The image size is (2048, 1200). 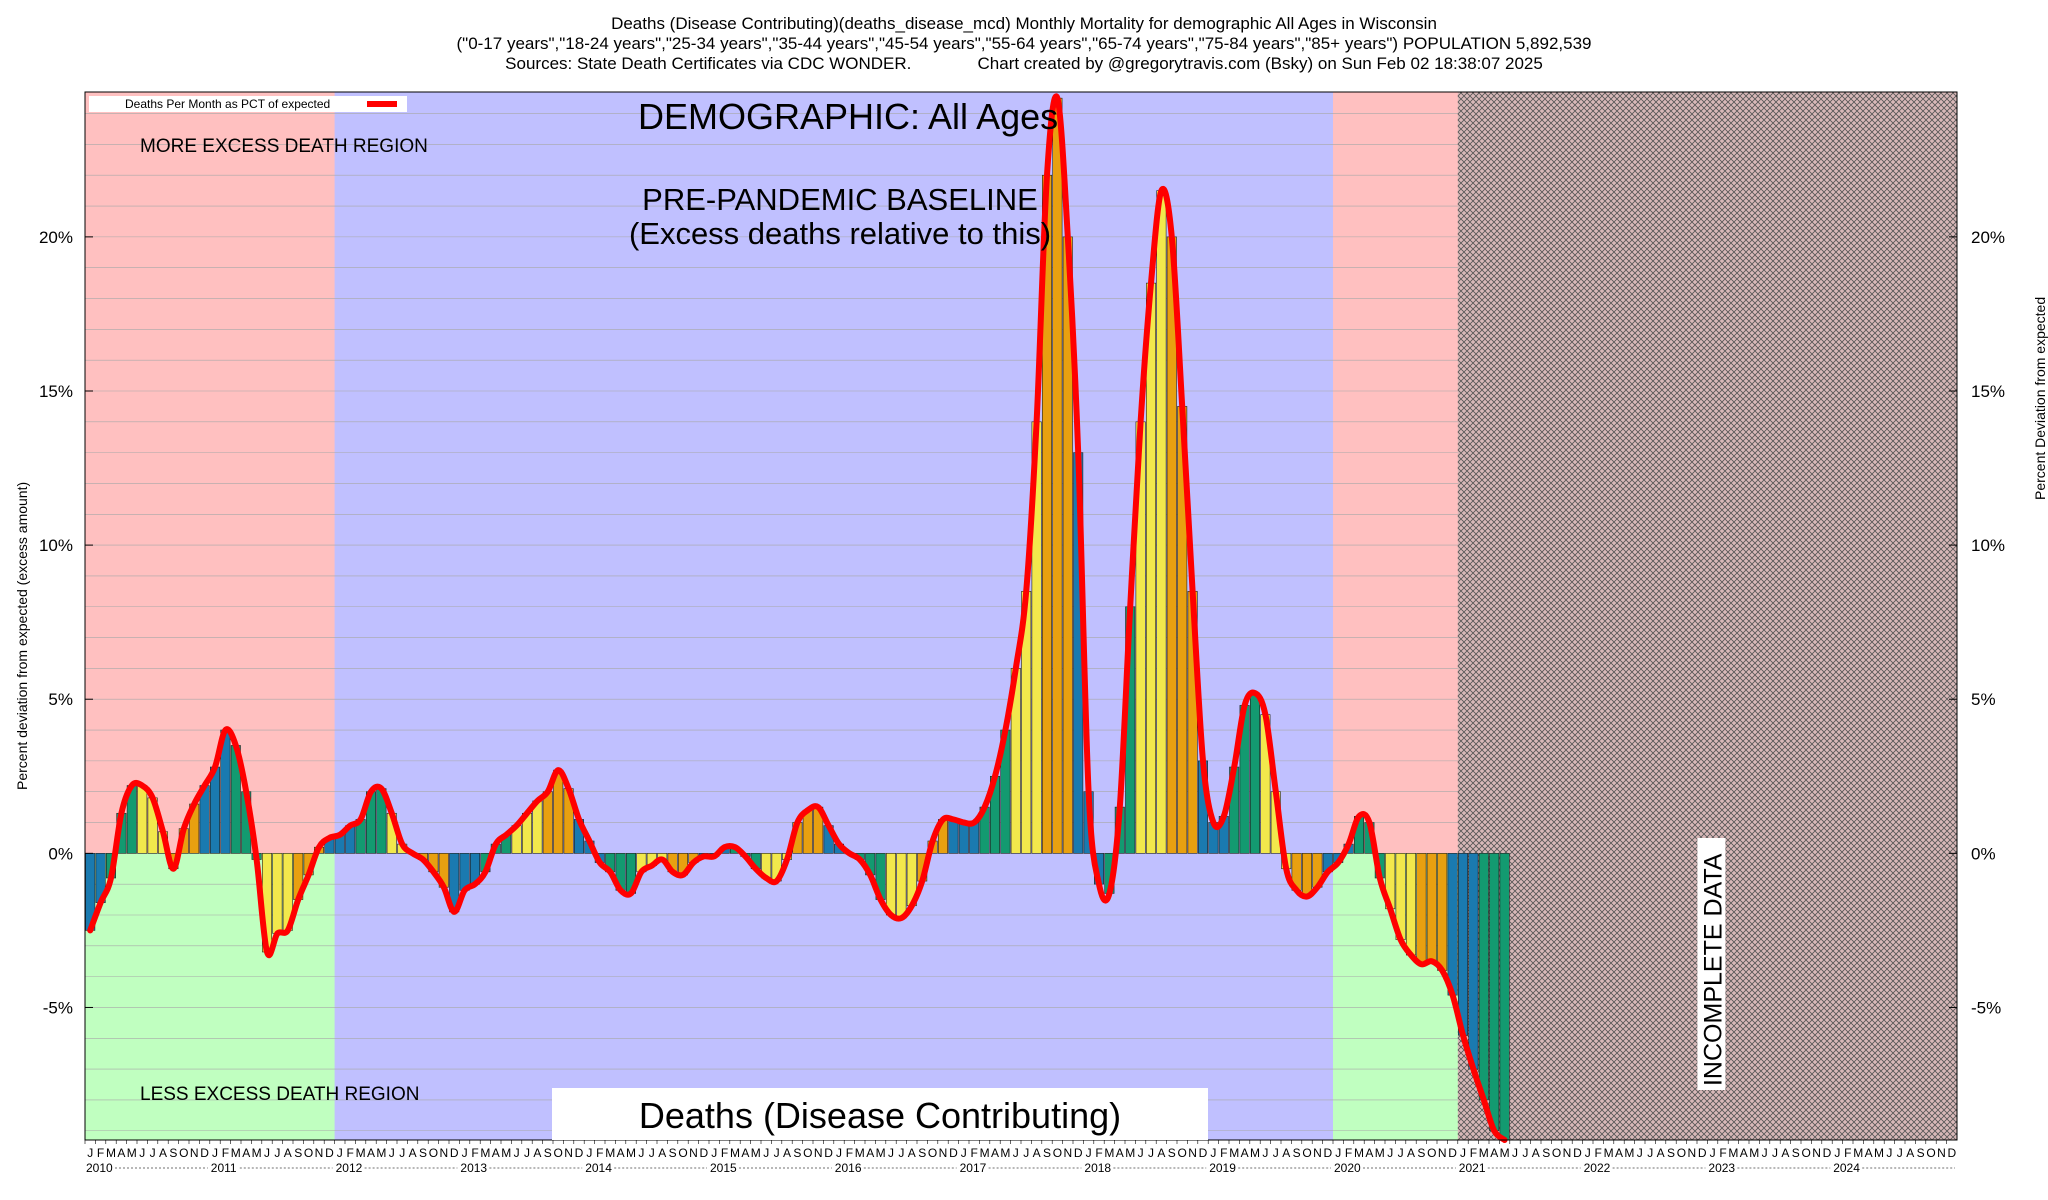 What do you see at coordinates (1988, 391) in the screenshot?
I see `y-tick-label-right: 15%` at bounding box center [1988, 391].